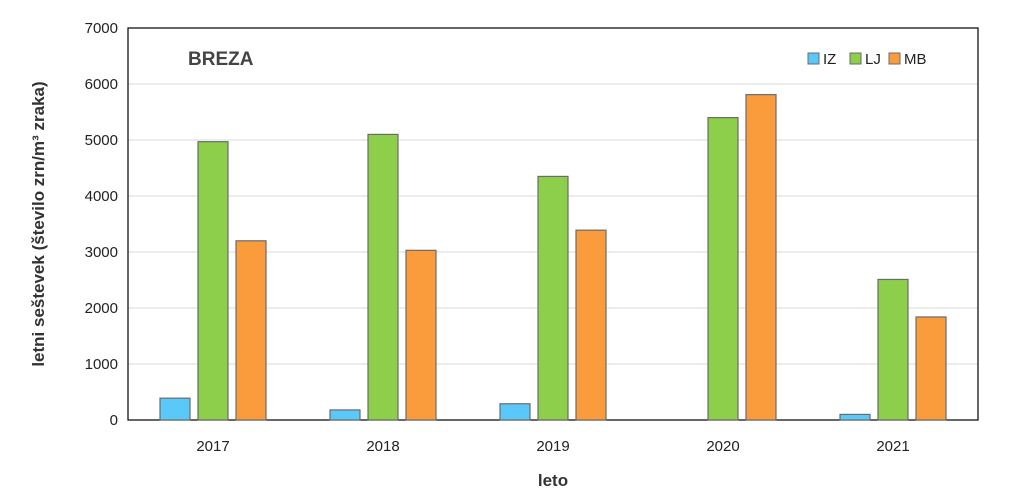 The image size is (1024, 502). Describe the element at coordinates (829, 59) in the screenshot. I see `legend-label-iz: IZ` at that location.